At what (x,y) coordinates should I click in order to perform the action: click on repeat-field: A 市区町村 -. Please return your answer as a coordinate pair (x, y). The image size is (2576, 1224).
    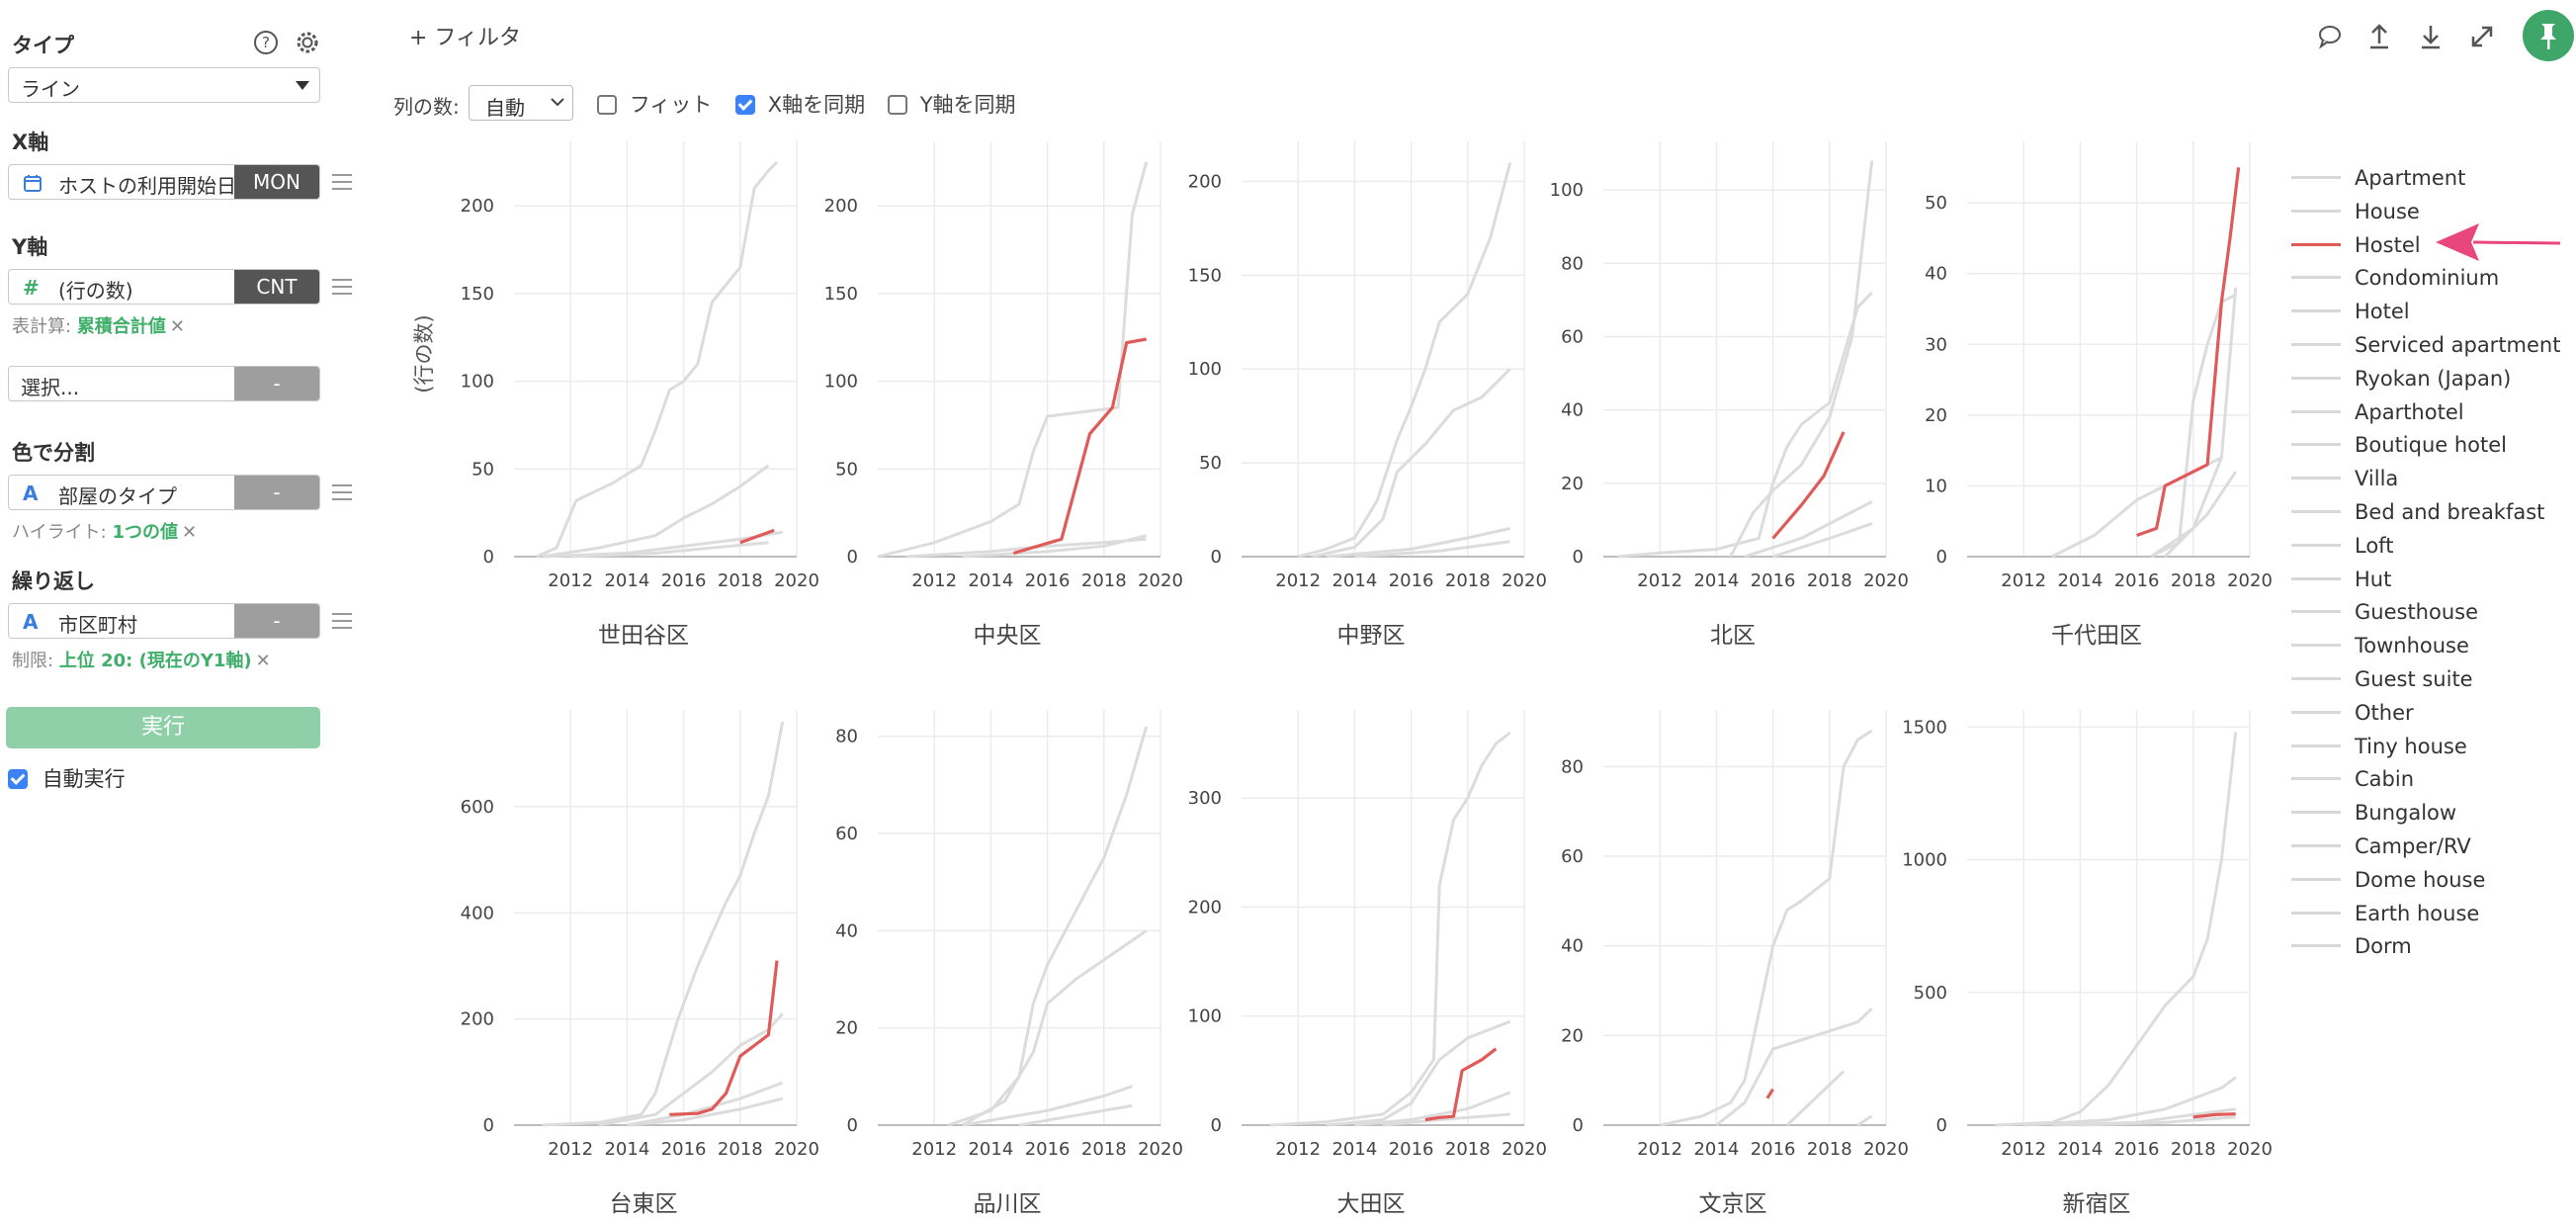
    Looking at the image, I should click on (164, 621).